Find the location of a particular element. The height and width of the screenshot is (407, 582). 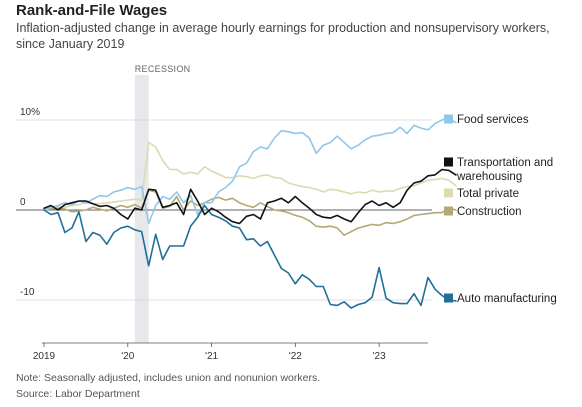

series-line-transportation-and-warehousing is located at coordinates (250, 196).